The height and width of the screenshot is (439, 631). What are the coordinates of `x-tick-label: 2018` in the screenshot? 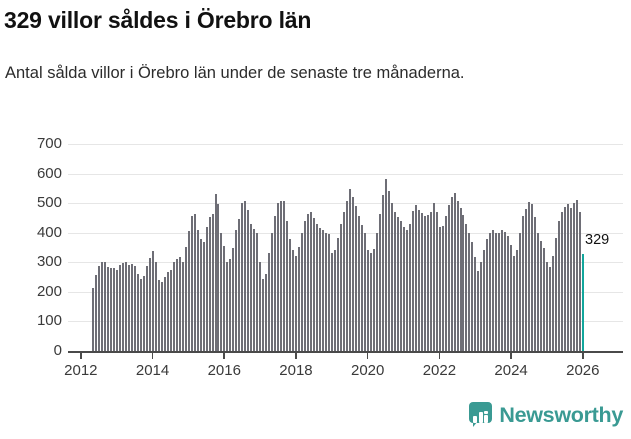 It's located at (296, 370).